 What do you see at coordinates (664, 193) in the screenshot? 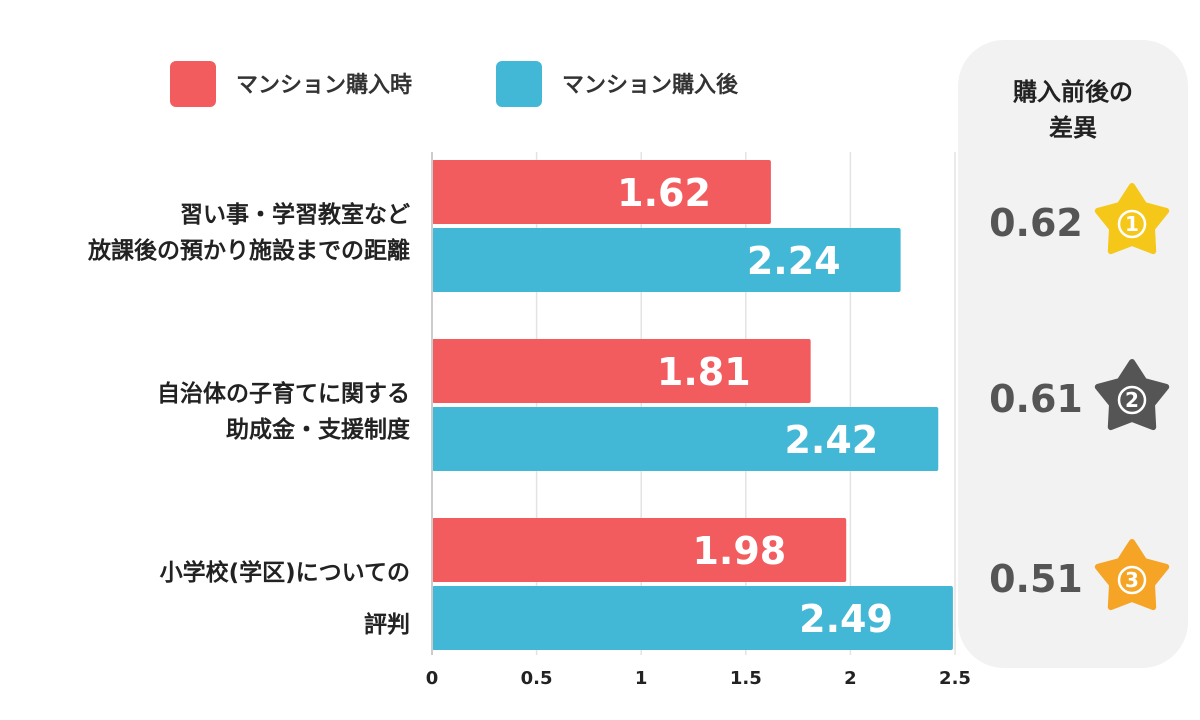
I see `bar-value-label: 1.62` at bounding box center [664, 193].